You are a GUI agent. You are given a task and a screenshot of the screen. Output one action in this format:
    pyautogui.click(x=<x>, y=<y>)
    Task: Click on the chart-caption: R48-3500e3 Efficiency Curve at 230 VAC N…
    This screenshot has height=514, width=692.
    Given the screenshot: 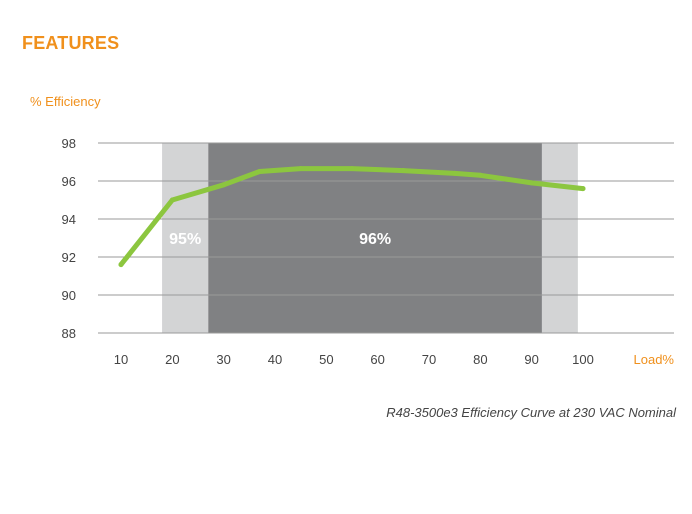 What is the action you would take?
    pyautogui.click(x=531, y=412)
    